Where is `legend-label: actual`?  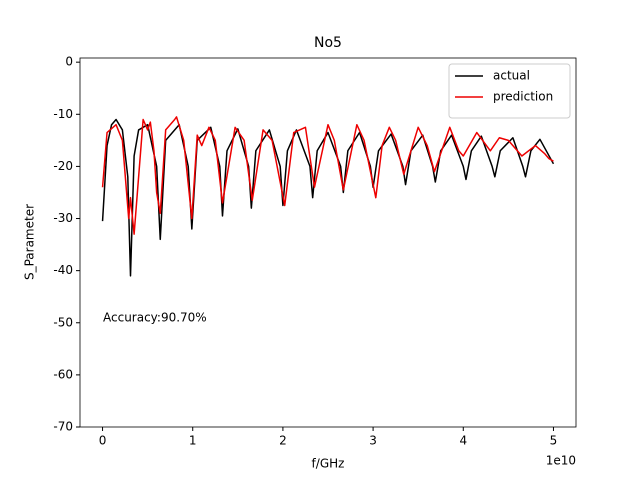
legend-label: actual is located at coordinates (511, 76).